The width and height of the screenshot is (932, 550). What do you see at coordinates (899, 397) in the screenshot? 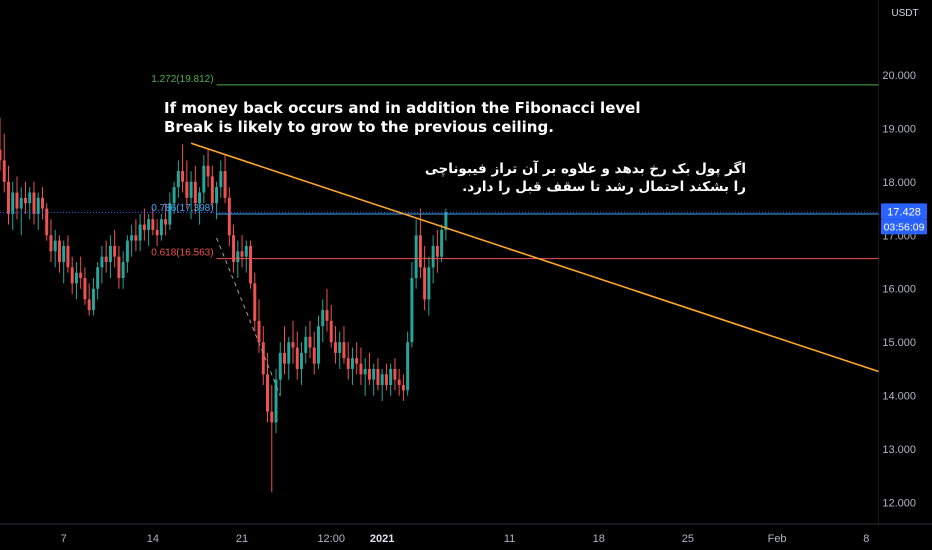
I see `price-tick-label: 14.000` at bounding box center [899, 397].